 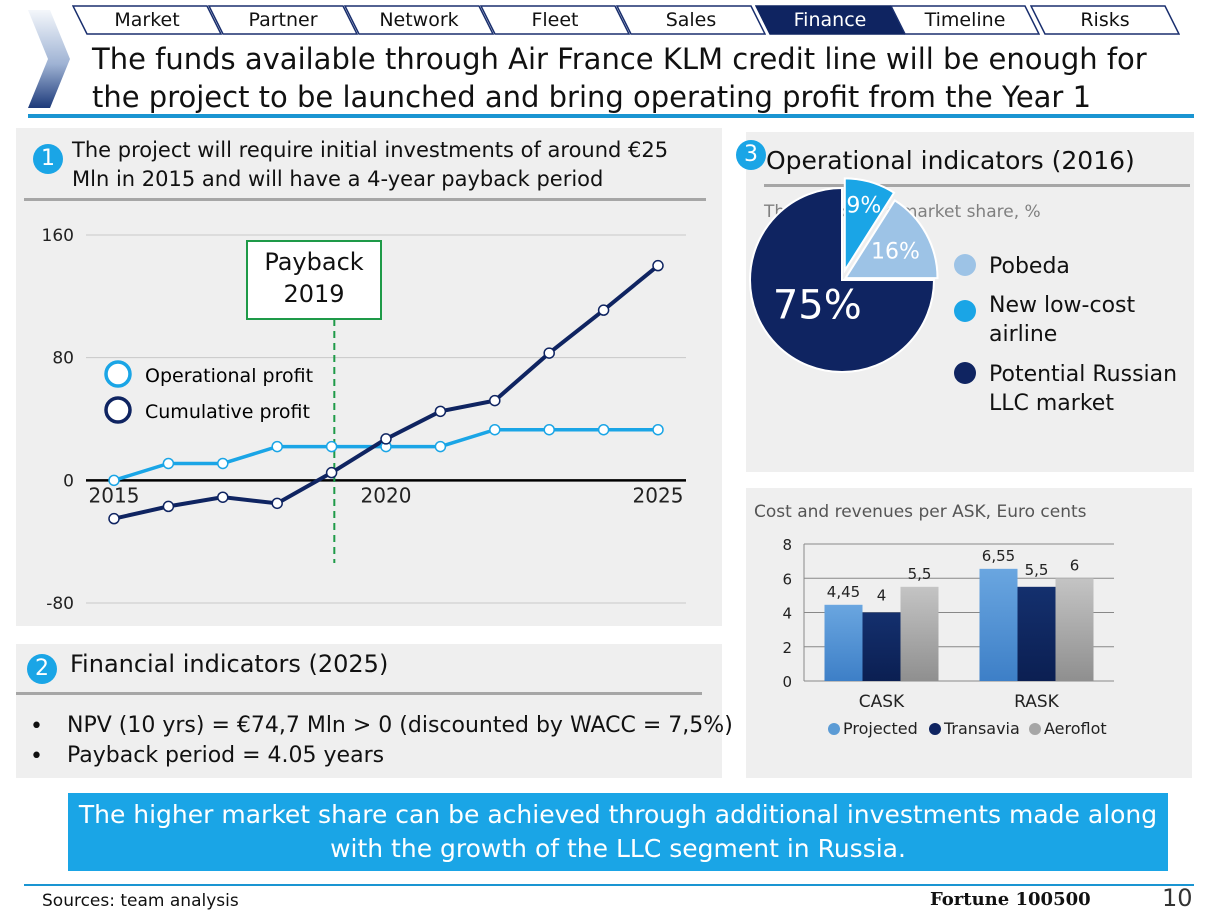 What do you see at coordinates (882, 596) in the screenshot?
I see `bar-value-label: 4` at bounding box center [882, 596].